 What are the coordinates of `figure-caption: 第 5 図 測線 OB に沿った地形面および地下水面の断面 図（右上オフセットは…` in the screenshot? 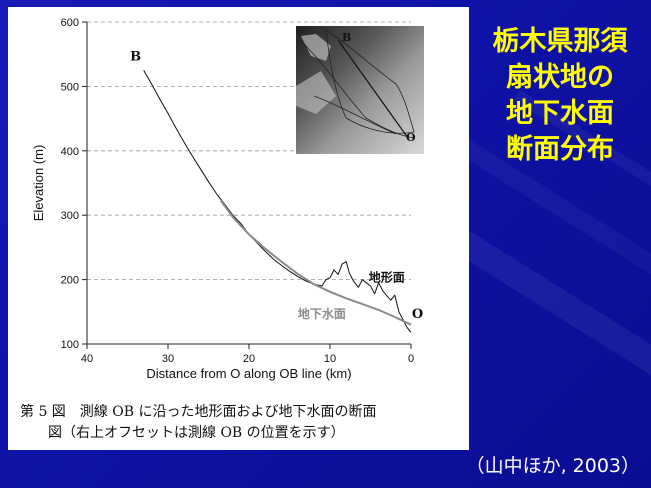 It's located at (242, 423).